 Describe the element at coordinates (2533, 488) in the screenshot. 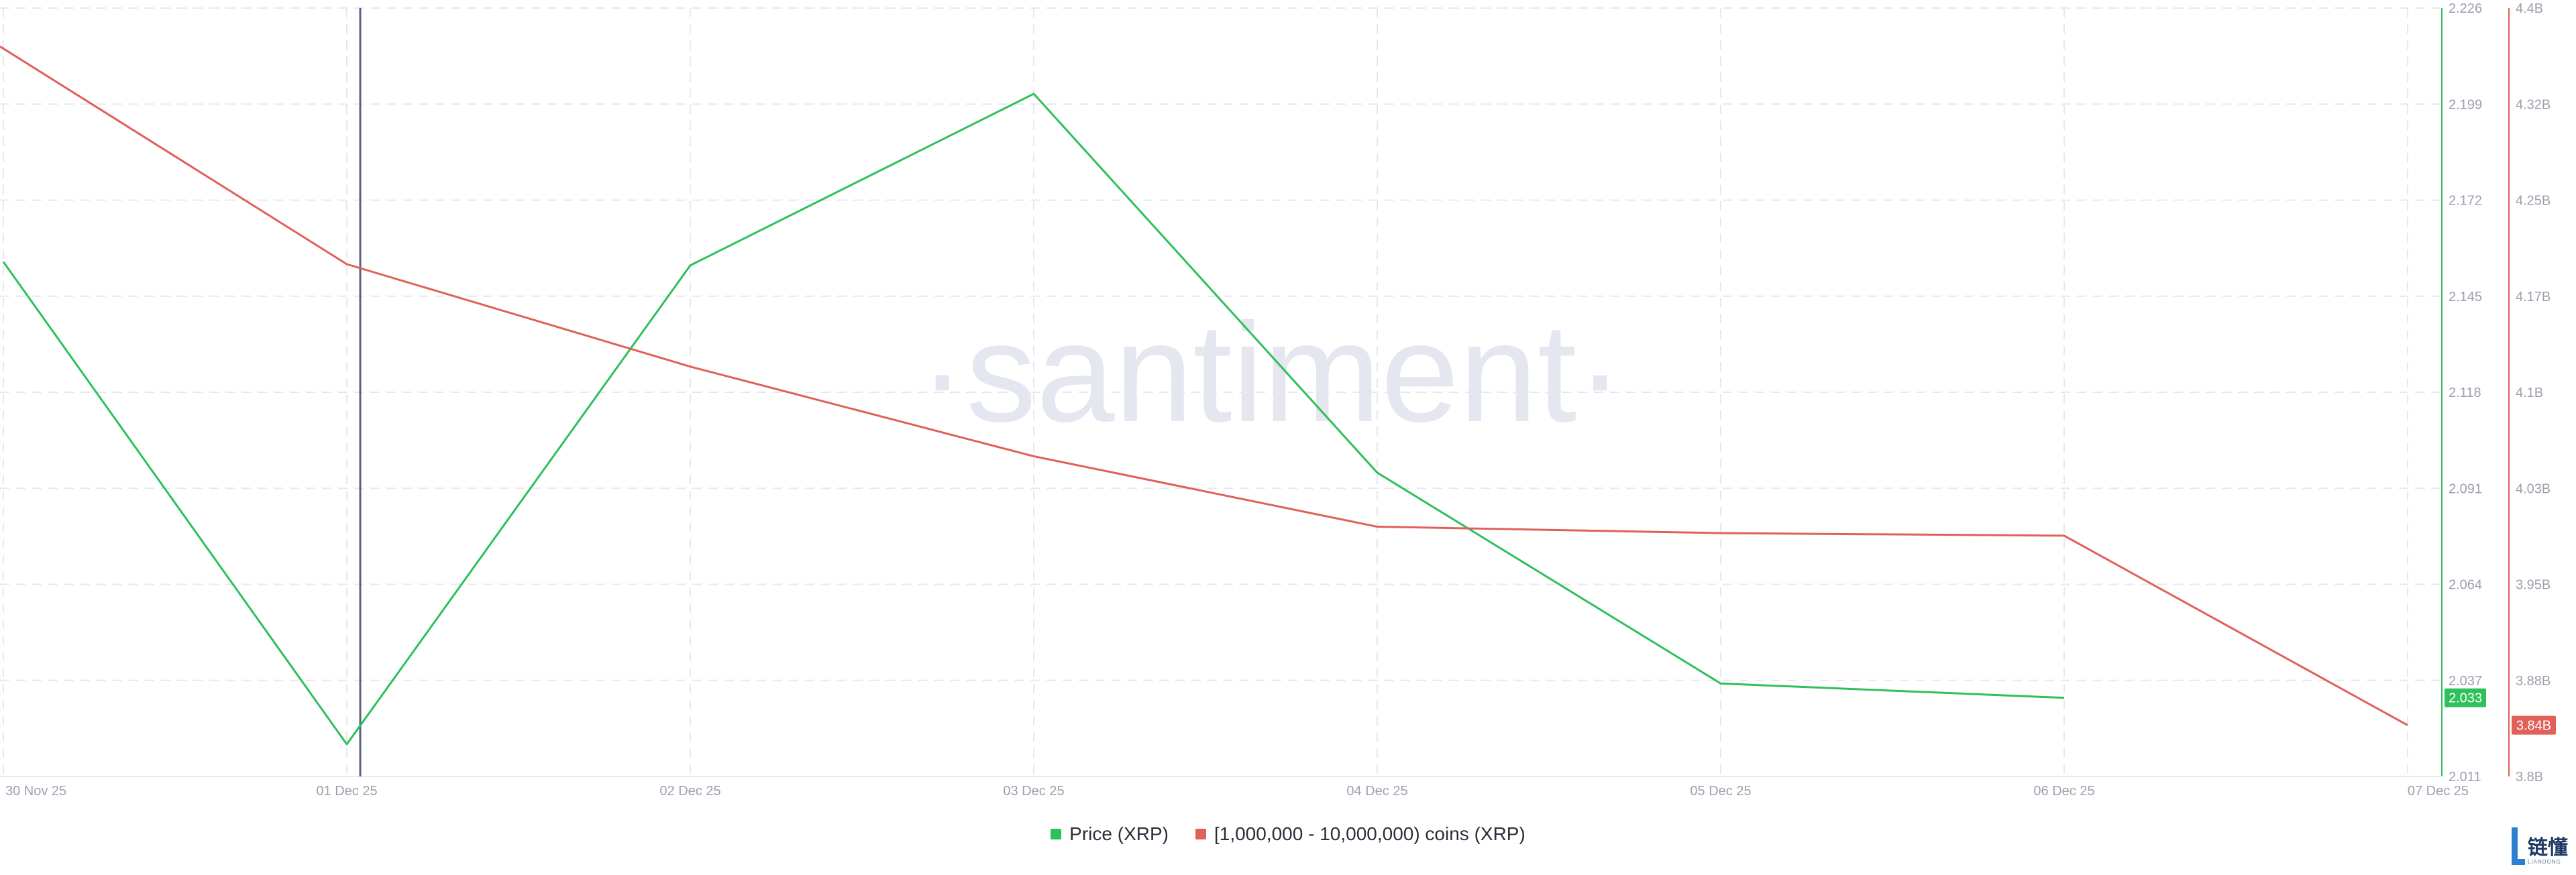

I see `holdings-tick-label: 4.03B` at that location.